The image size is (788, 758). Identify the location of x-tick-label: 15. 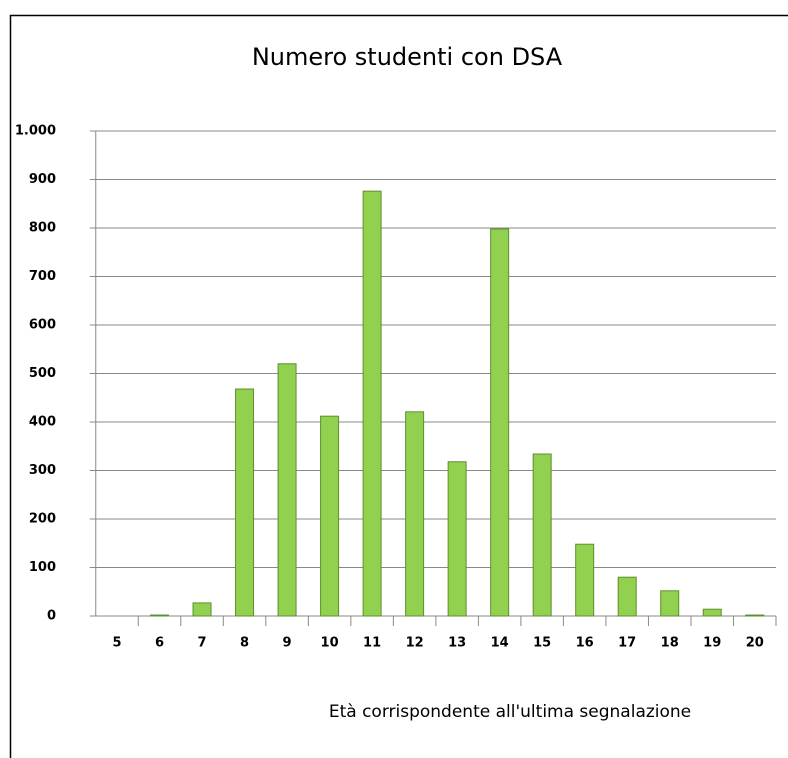
(542, 643).